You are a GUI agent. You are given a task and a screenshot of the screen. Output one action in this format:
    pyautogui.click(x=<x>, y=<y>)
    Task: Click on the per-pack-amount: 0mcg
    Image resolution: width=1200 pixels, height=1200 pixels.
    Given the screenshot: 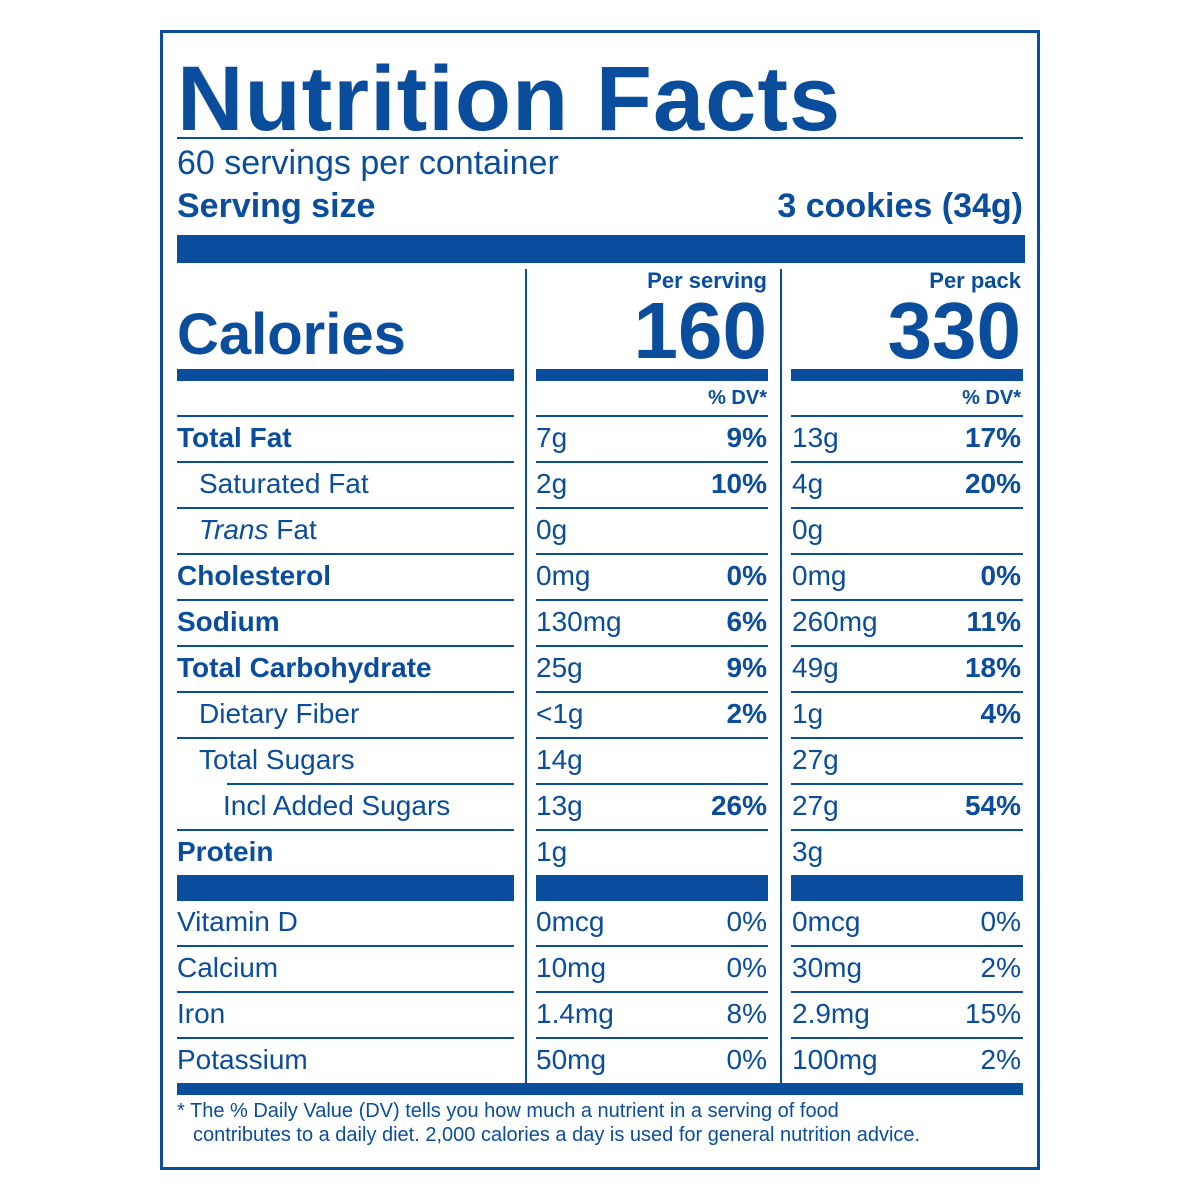 What is the action you would take?
    pyautogui.click(x=826, y=921)
    